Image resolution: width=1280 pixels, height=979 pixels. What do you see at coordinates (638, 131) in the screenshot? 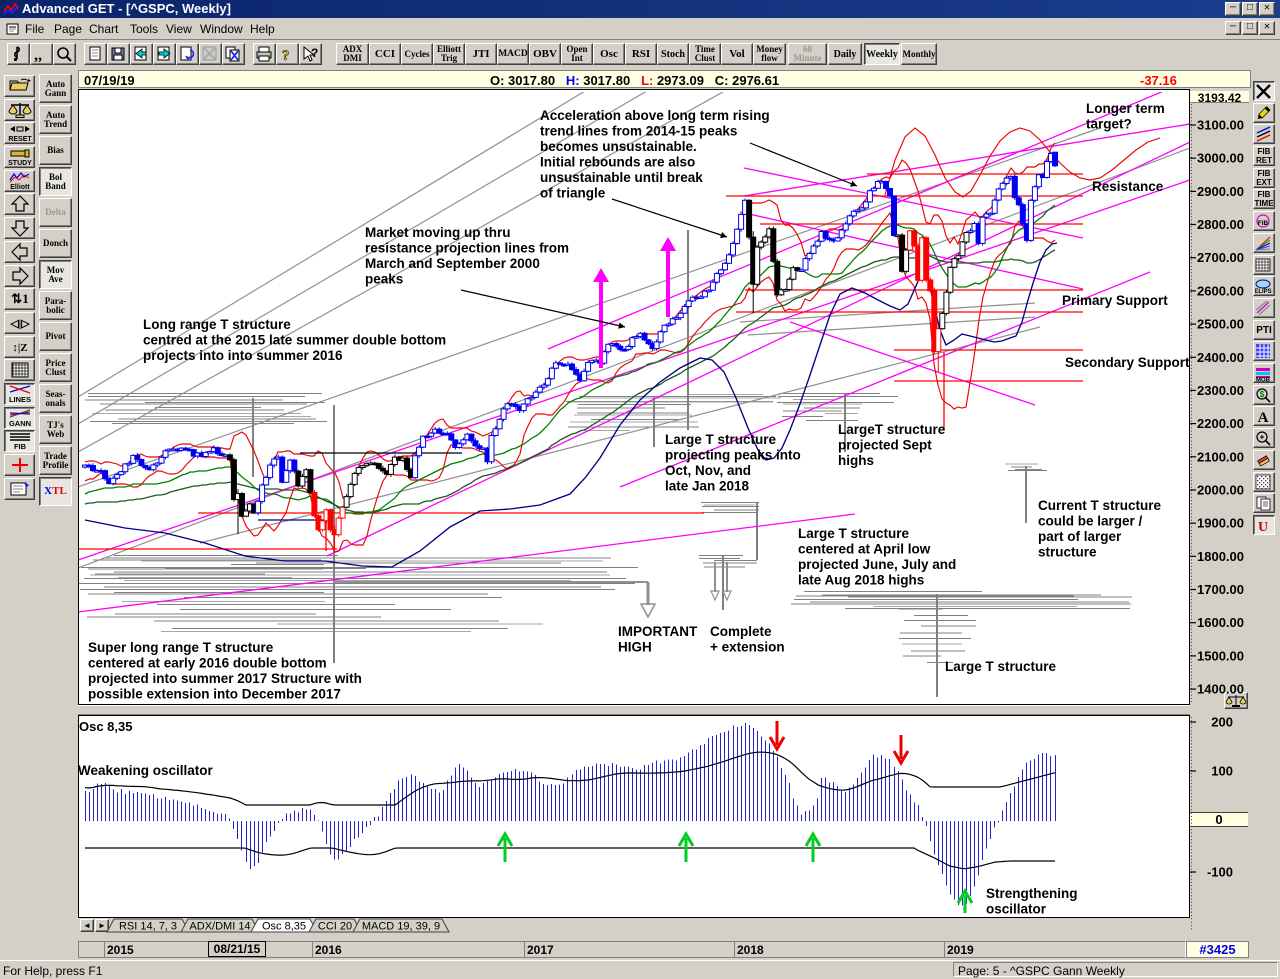
I see `svg-text: trend lines from 2014-15 peaks` at bounding box center [638, 131].